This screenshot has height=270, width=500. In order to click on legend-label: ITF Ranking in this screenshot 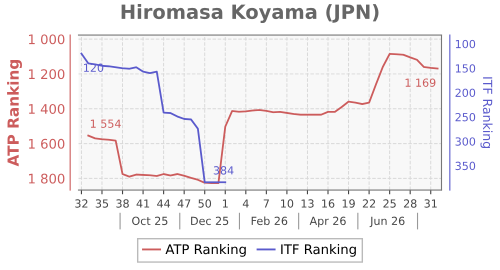, I will do `click(318, 250)`.